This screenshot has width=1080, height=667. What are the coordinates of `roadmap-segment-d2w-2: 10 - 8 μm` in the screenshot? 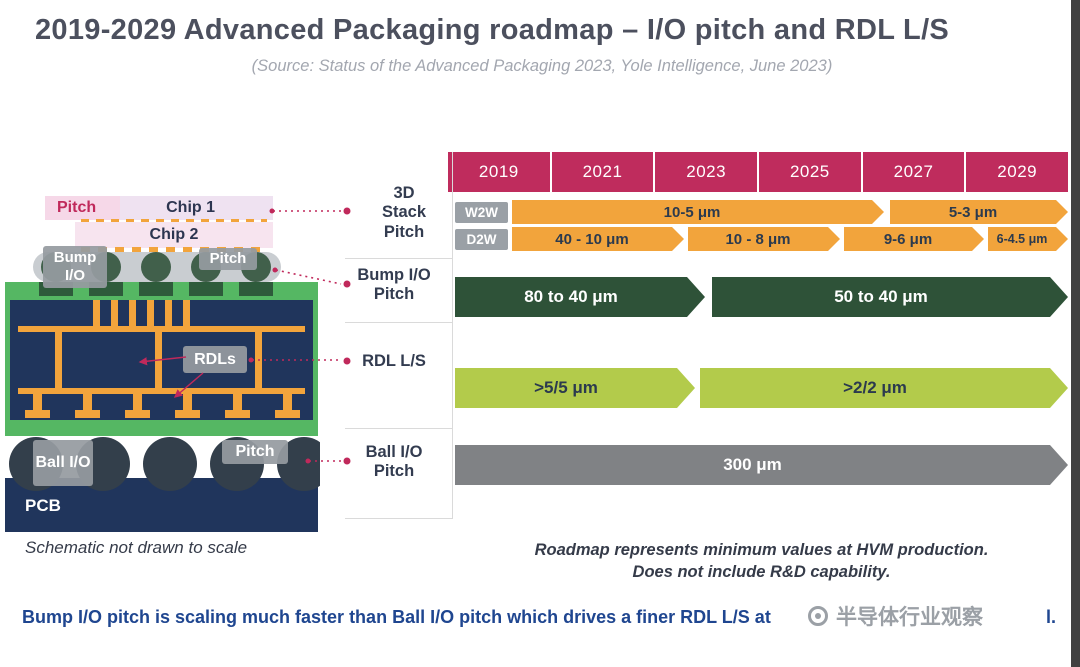 It's located at (764, 239).